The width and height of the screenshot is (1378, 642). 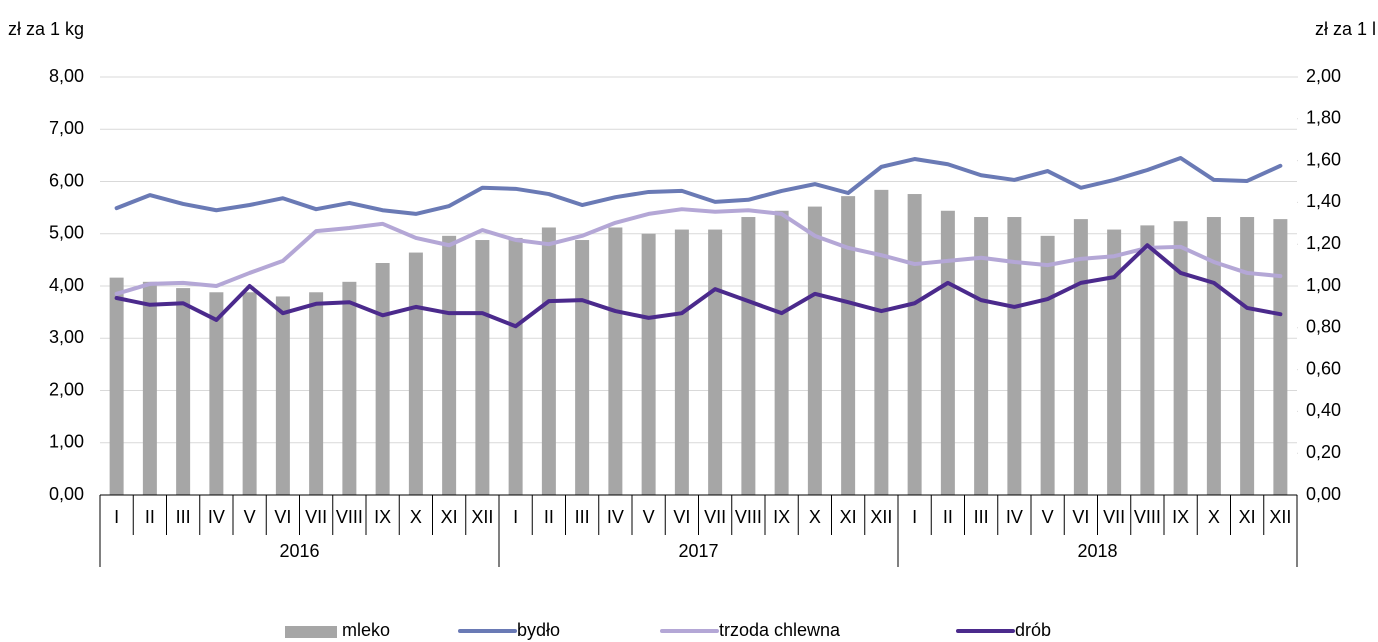 What do you see at coordinates (1345, 29) in the screenshot?
I see `y2-axis-title: zł za 1 l` at bounding box center [1345, 29].